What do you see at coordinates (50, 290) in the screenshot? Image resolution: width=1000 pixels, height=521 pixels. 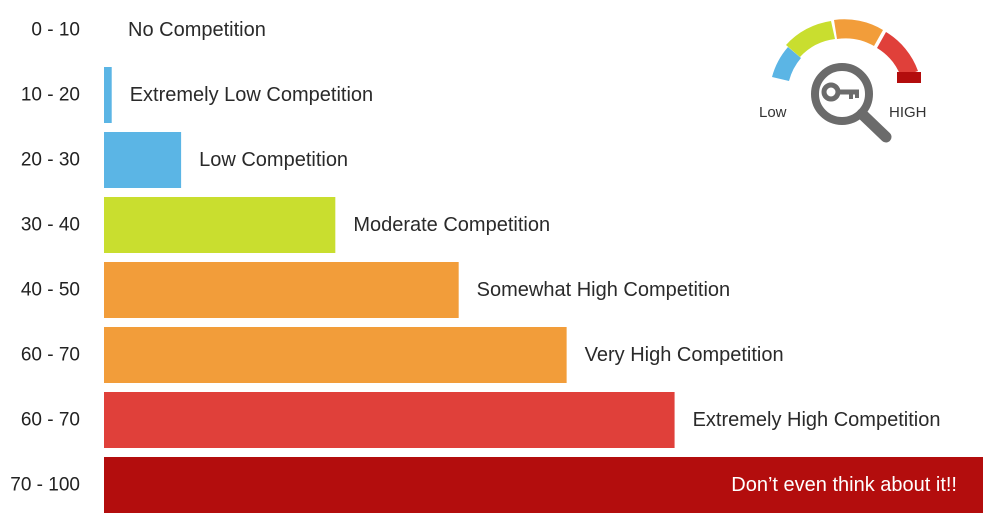 I see `range-label: 40 - 50` at bounding box center [50, 290].